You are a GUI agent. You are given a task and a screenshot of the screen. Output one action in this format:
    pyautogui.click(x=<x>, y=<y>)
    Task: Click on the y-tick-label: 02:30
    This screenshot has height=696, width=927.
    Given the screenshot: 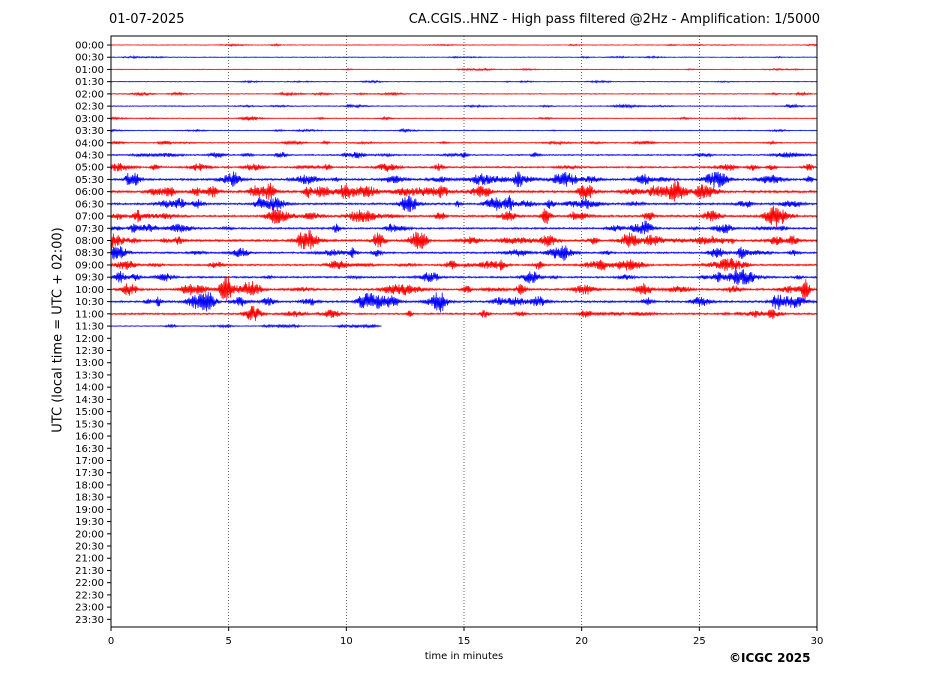 What is the action you would take?
    pyautogui.click(x=89, y=107)
    